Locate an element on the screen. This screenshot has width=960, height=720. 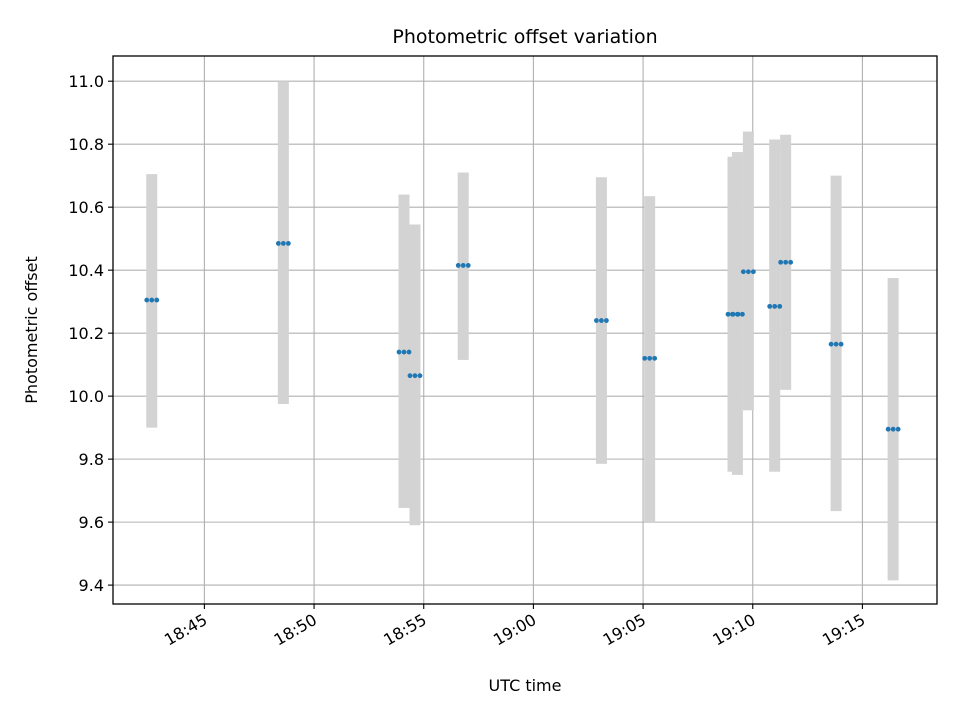
y-tick-label: 10.0 is located at coordinates (86, 396).